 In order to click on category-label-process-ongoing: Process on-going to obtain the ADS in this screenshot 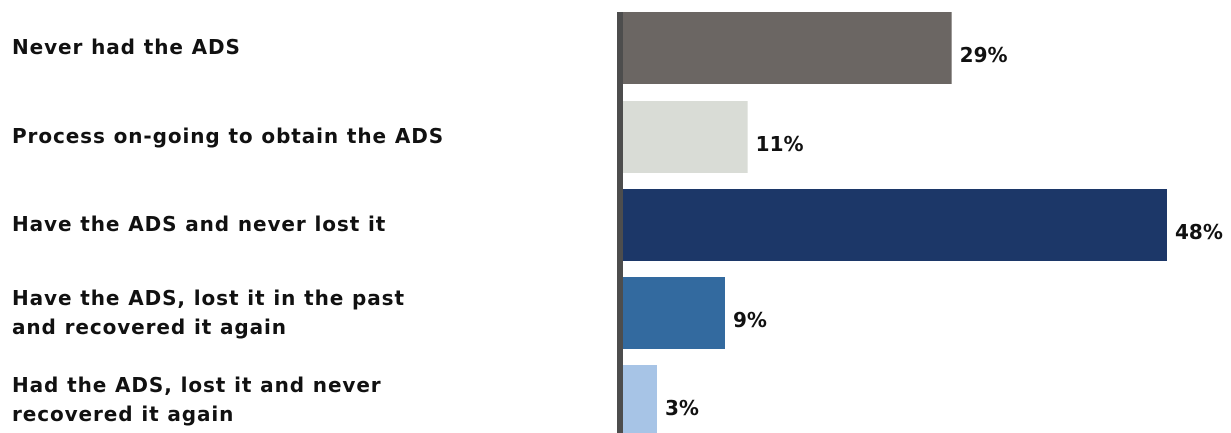, I will do `click(228, 136)`.